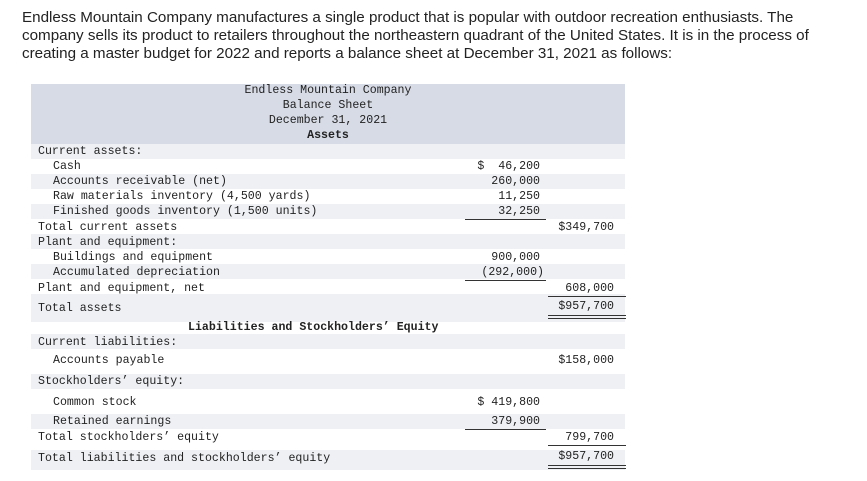 The image size is (867, 481). I want to click on finished-goods-value: 32,250, so click(519, 211).